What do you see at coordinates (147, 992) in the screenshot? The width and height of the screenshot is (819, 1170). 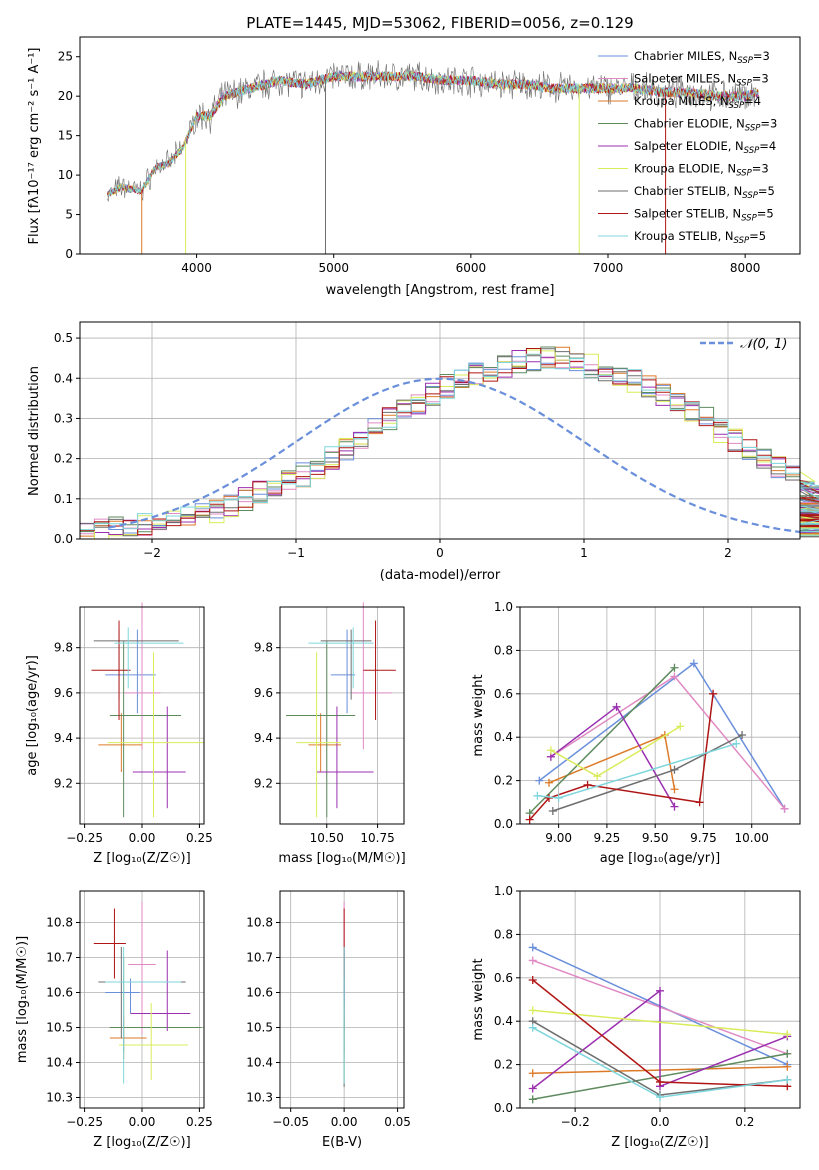 I see `p6-data` at bounding box center [147, 992].